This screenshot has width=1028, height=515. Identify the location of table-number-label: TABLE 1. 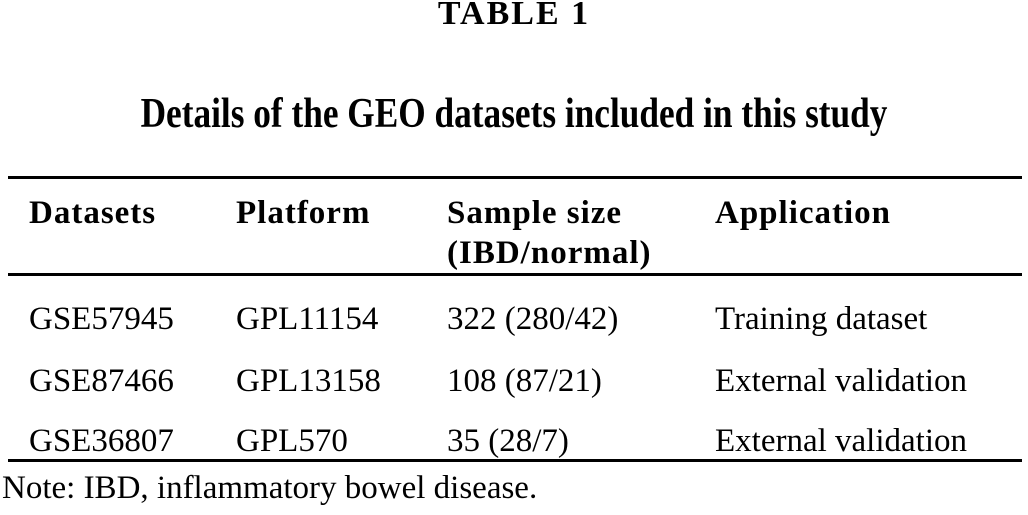
(514, 16).